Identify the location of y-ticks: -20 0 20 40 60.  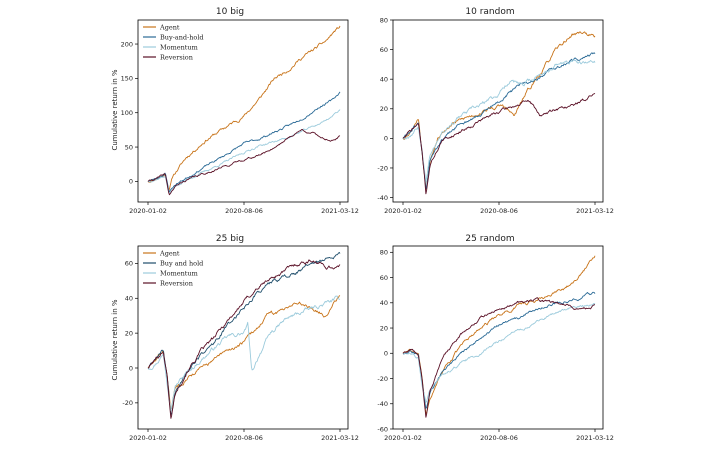
(130, 333).